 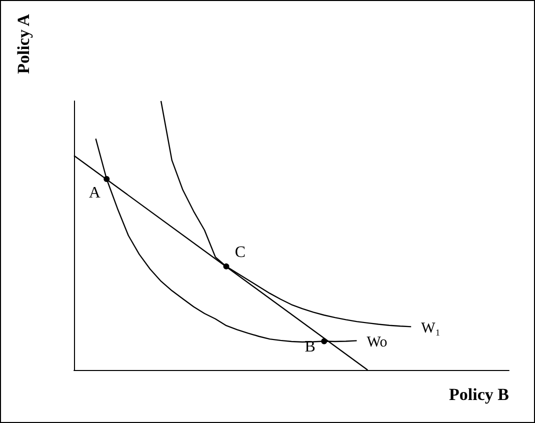 I want to click on annotation: C, so click(x=240, y=252).